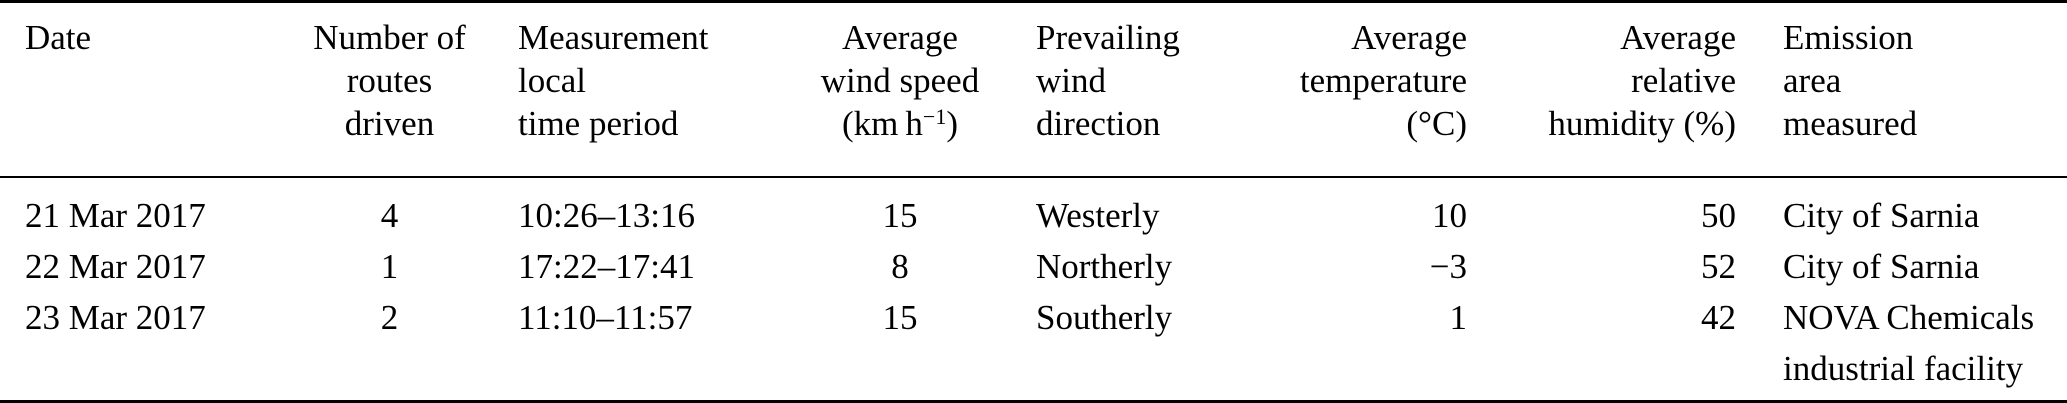 The height and width of the screenshot is (403, 2067). Describe the element at coordinates (1683, 80) in the screenshot. I see `header-line: relative` at that location.